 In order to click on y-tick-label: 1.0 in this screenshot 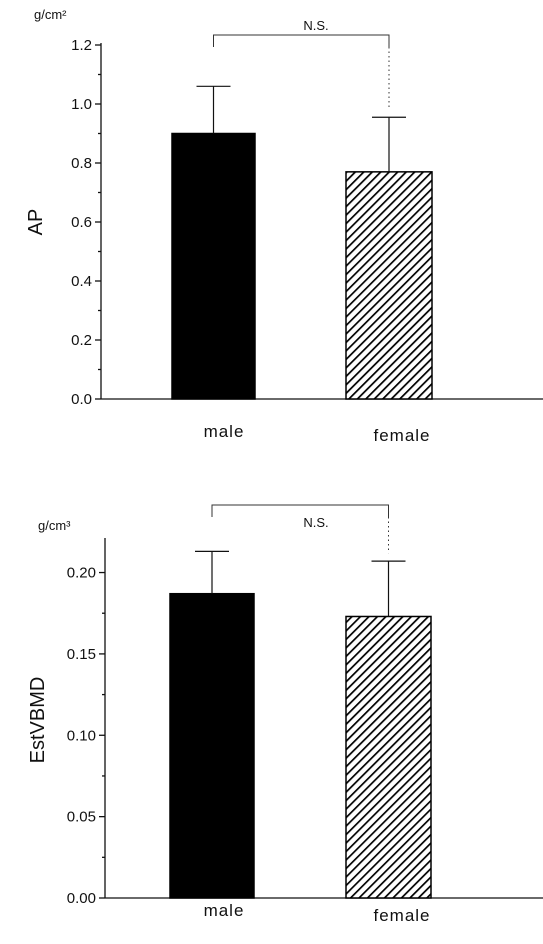, I will do `click(81, 104)`.